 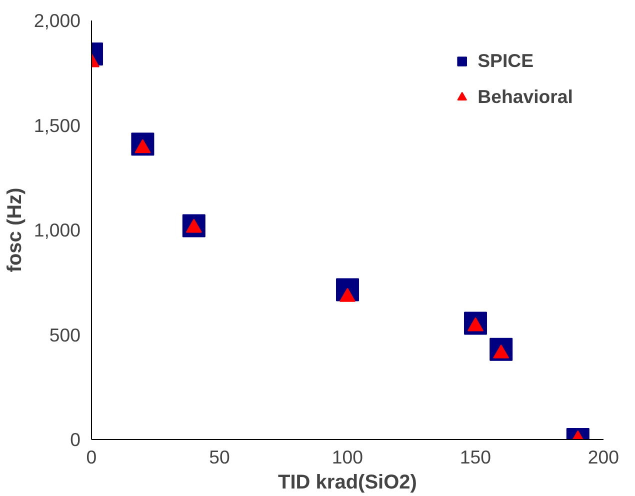 What do you see at coordinates (348, 457) in the screenshot?
I see `x-tick-label: 100` at bounding box center [348, 457].